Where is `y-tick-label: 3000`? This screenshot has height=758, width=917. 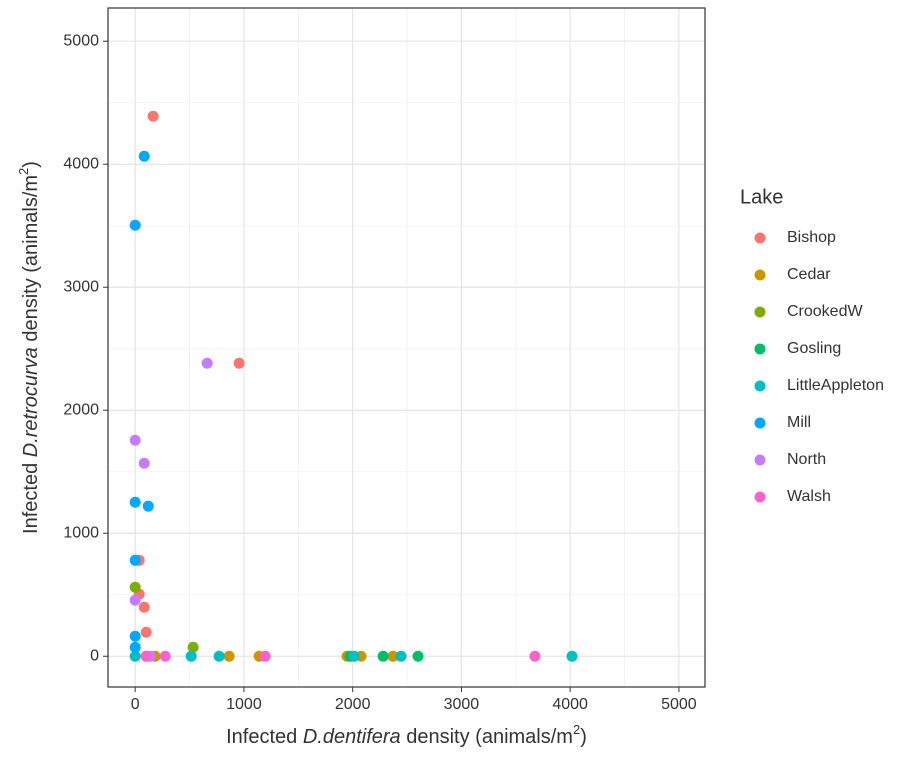
y-tick-label: 3000 is located at coordinates (81, 286).